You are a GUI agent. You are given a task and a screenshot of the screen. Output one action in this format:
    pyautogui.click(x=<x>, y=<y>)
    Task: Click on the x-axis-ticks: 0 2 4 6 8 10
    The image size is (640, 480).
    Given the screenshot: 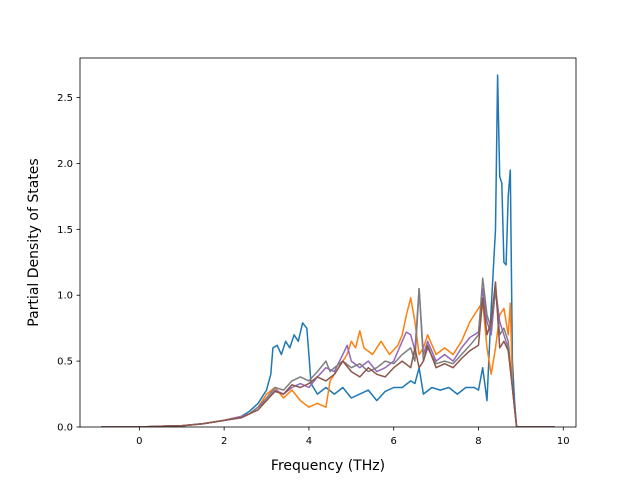 What is the action you would take?
    pyautogui.click(x=353, y=437)
    